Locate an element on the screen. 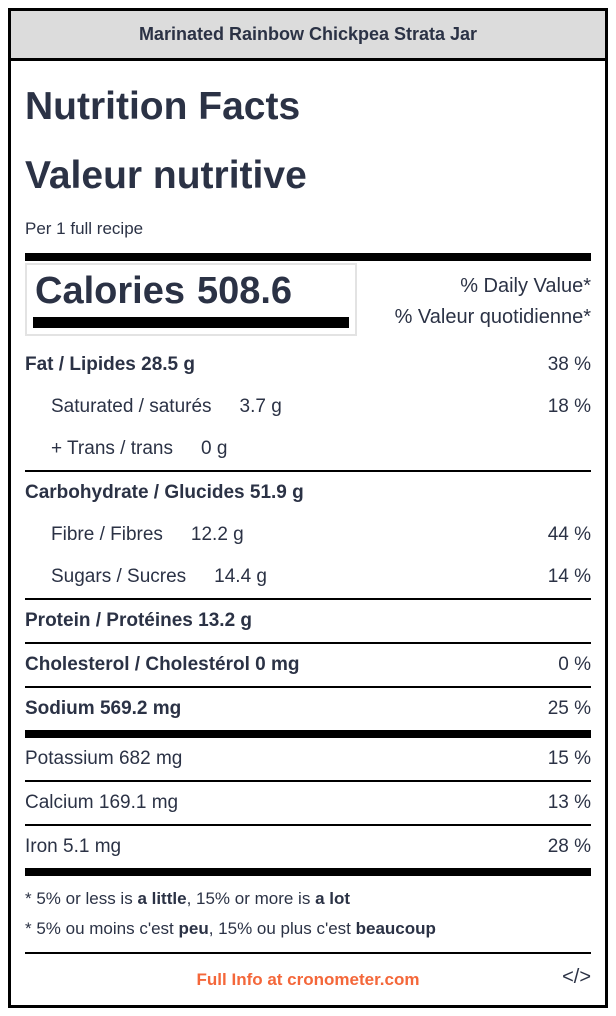  nutrient-name-group: Sugars / Sucres 14.4 g is located at coordinates (146, 577).